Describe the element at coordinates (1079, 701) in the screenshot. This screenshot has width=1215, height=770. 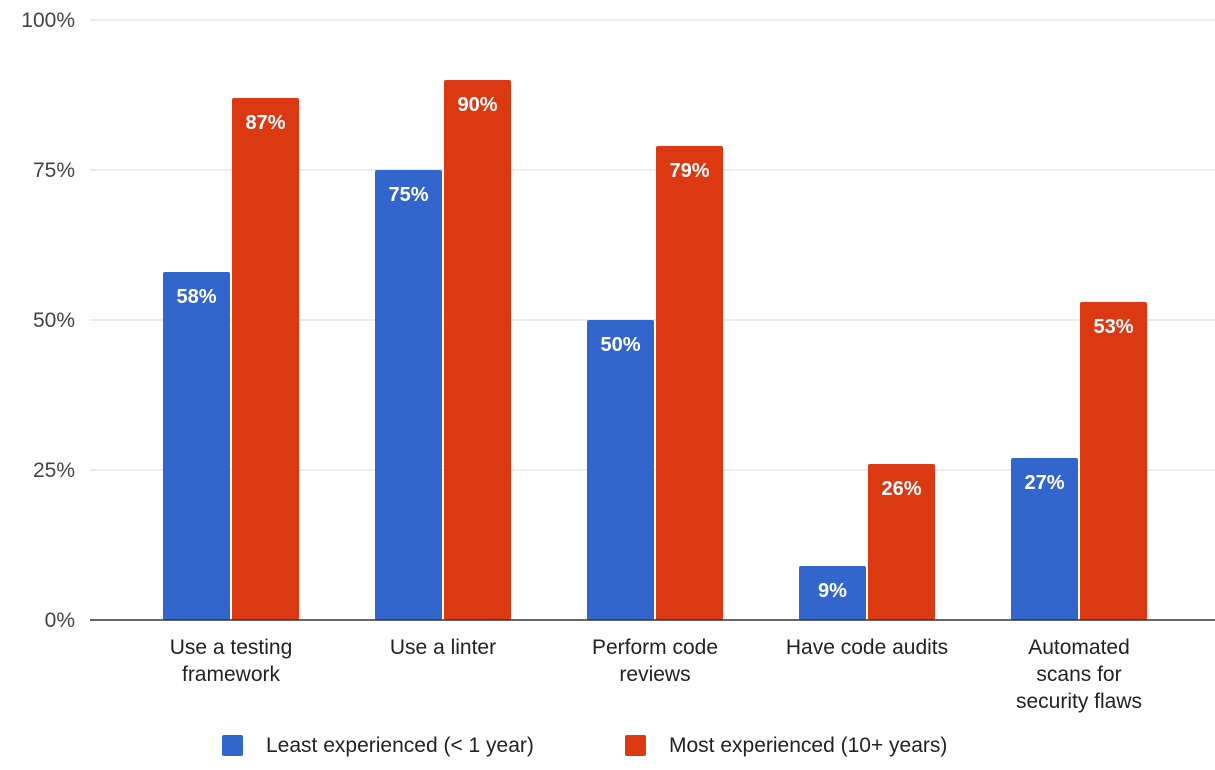
I see `x-category-label: security flaws` at that location.